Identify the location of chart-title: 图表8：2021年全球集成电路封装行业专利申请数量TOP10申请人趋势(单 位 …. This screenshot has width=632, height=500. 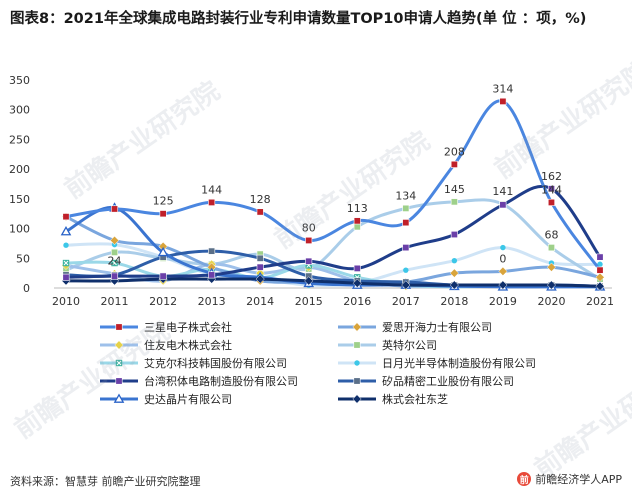
(298, 19).